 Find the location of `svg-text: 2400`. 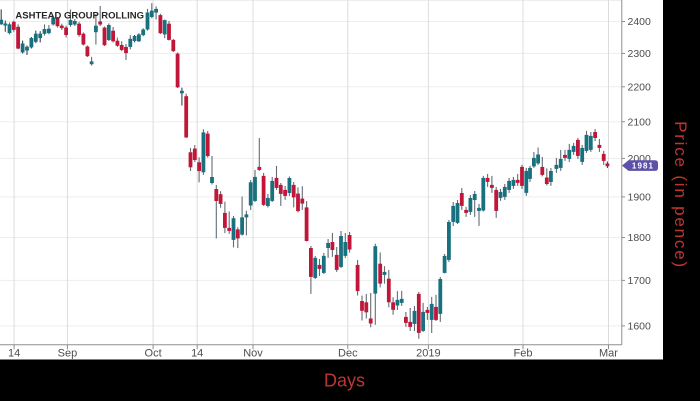

svg-text: 2400 is located at coordinates (640, 22).